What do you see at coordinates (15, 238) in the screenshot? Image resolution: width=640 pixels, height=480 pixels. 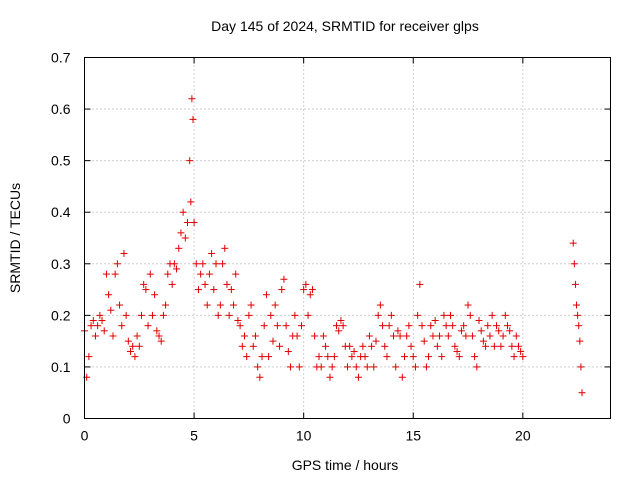 I see `y-axis-label: SRMTID / TECUs` at bounding box center [15, 238].